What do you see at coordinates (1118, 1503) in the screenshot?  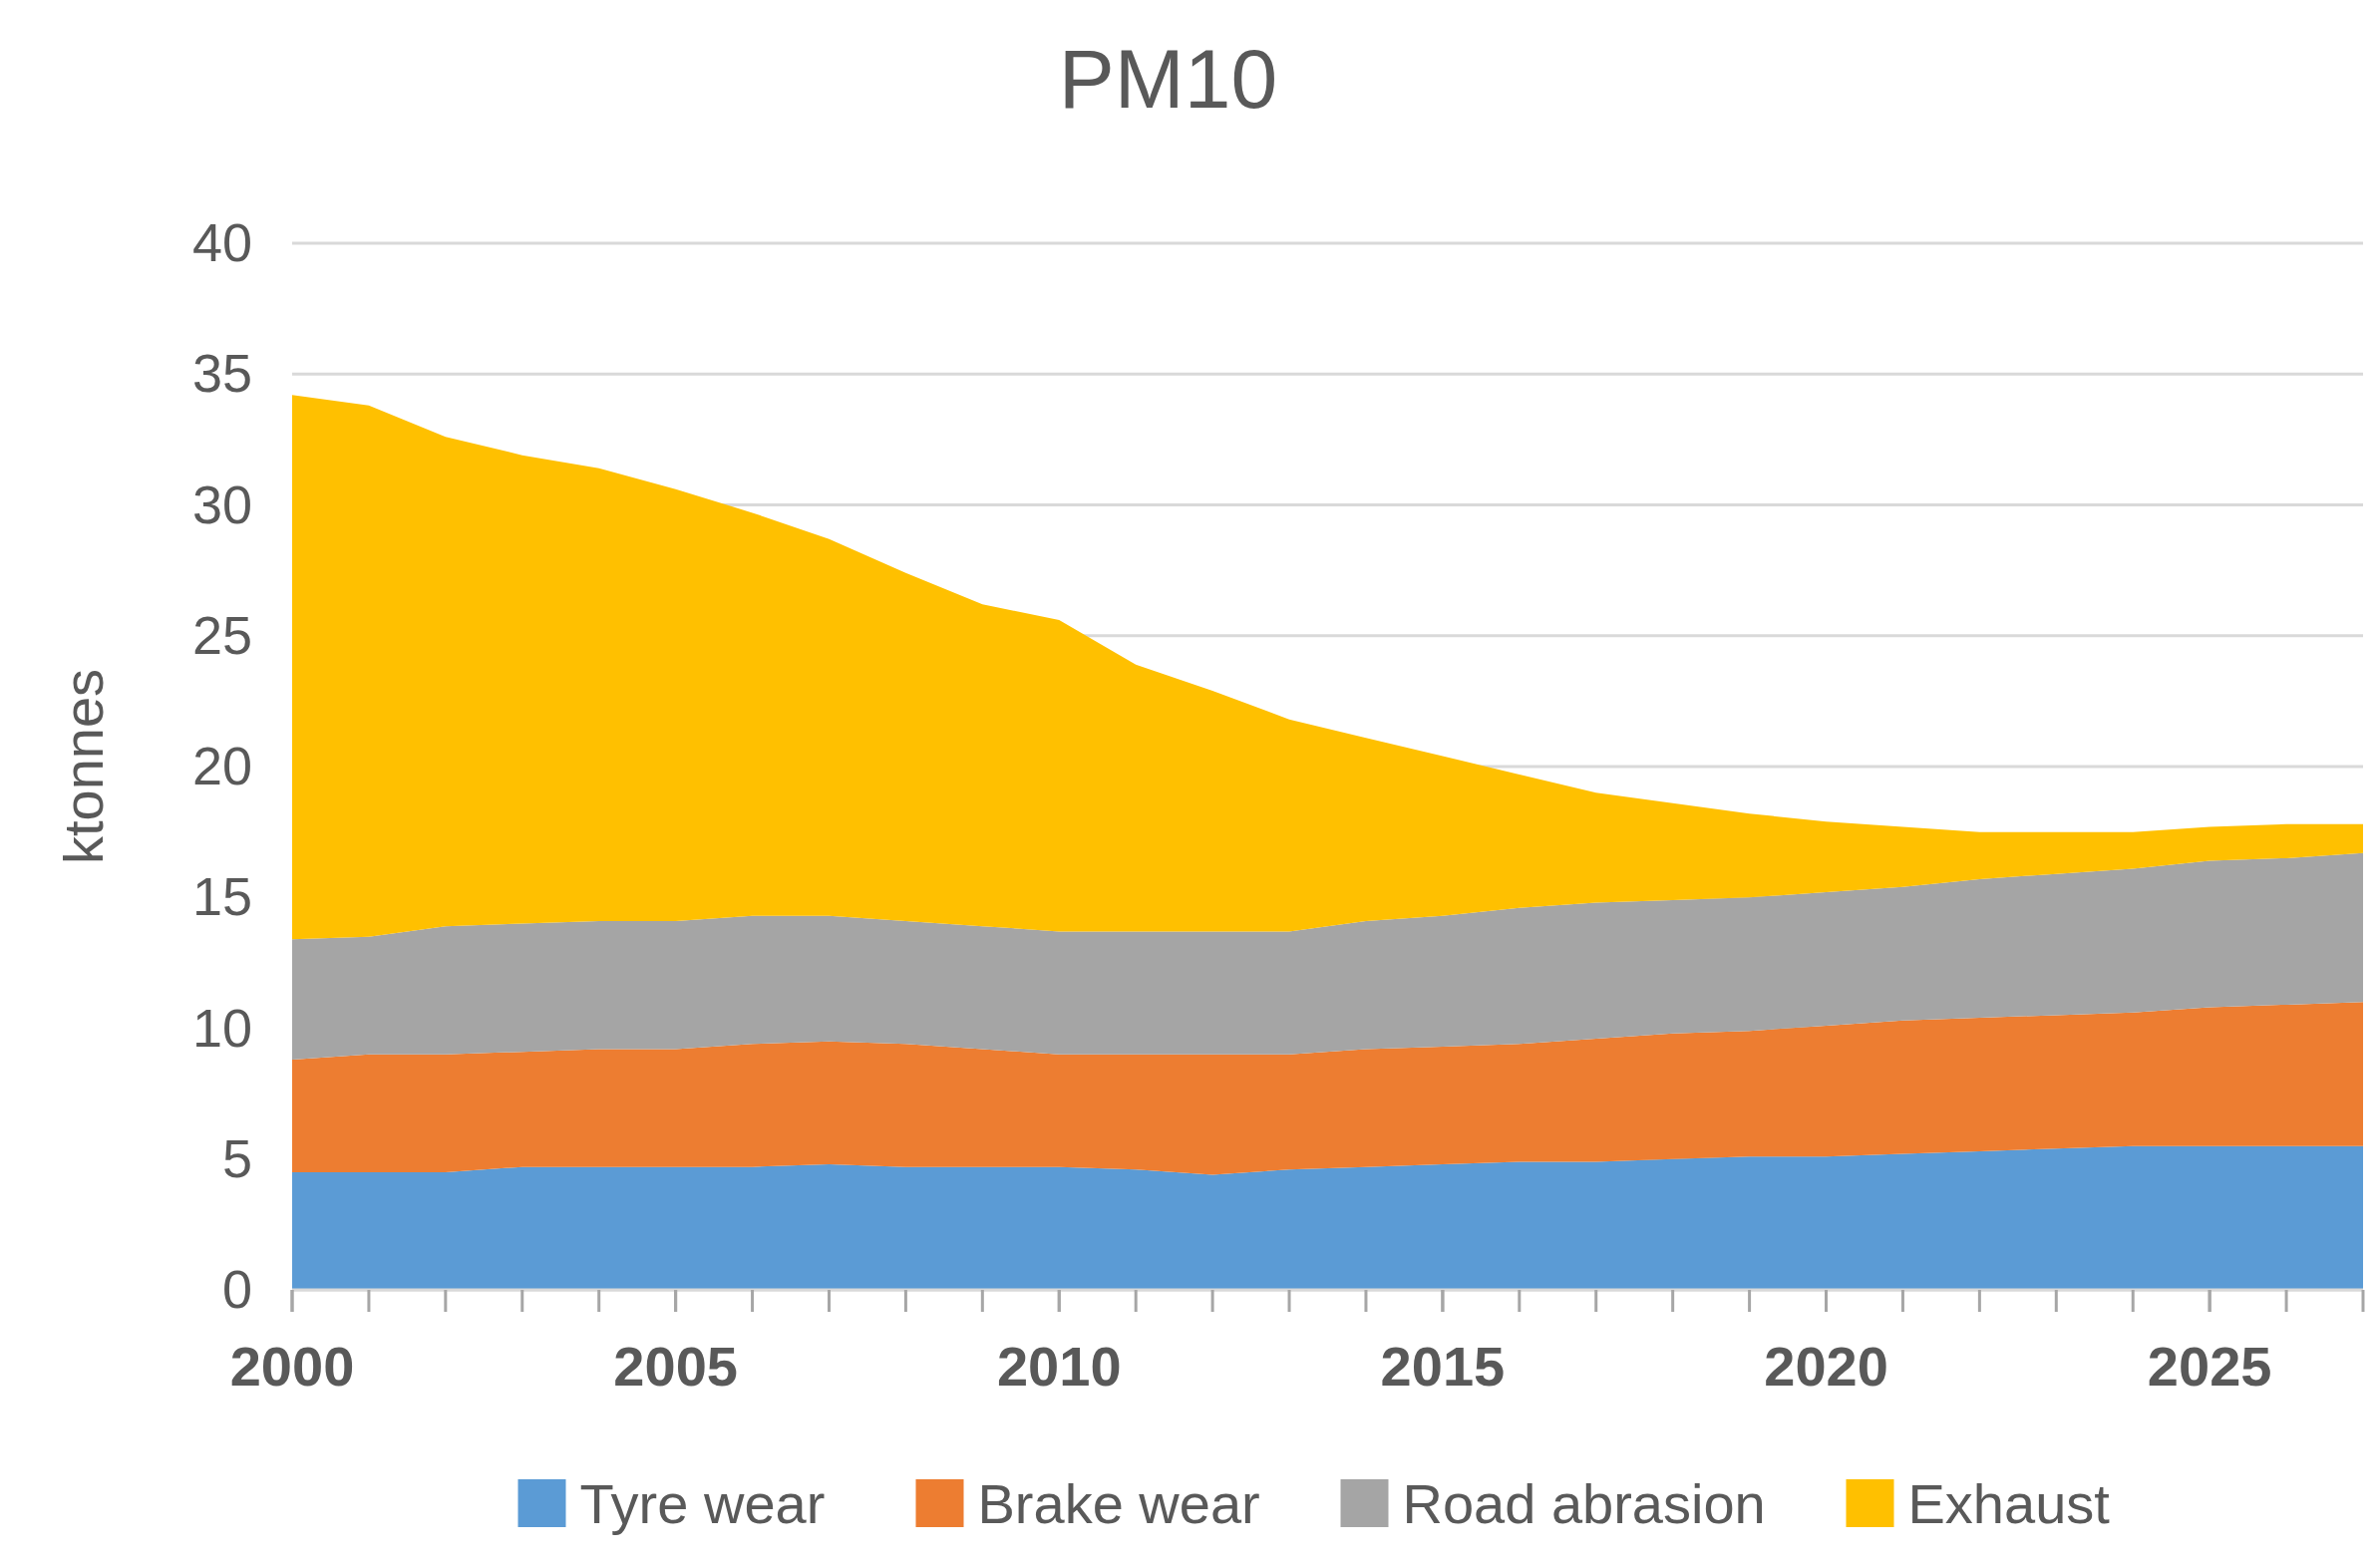 I see `legend-label: Brake wear` at bounding box center [1118, 1503].